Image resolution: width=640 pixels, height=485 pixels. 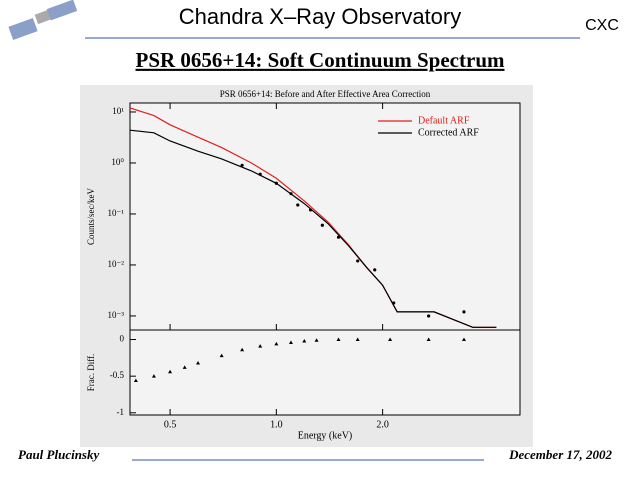 I want to click on y-axis-label: Counts/sec/keV, so click(x=91, y=216).